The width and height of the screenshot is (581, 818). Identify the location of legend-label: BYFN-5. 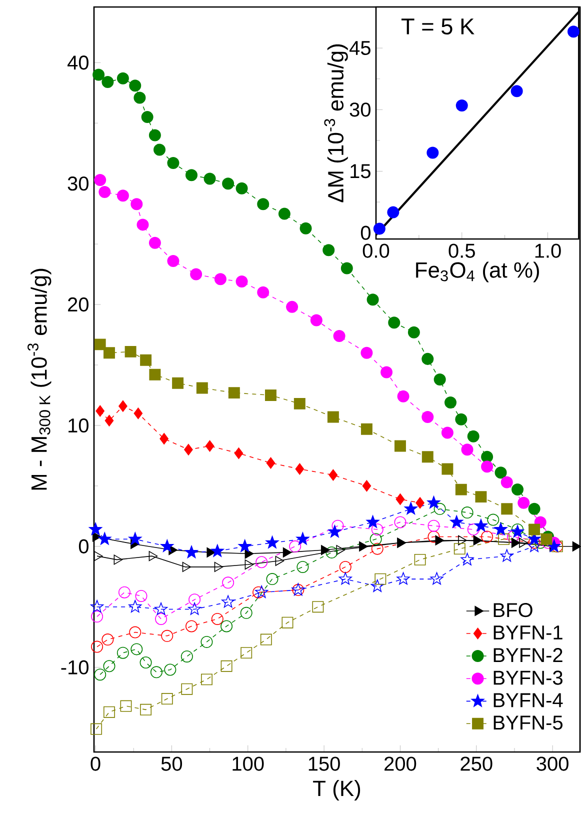
(528, 723).